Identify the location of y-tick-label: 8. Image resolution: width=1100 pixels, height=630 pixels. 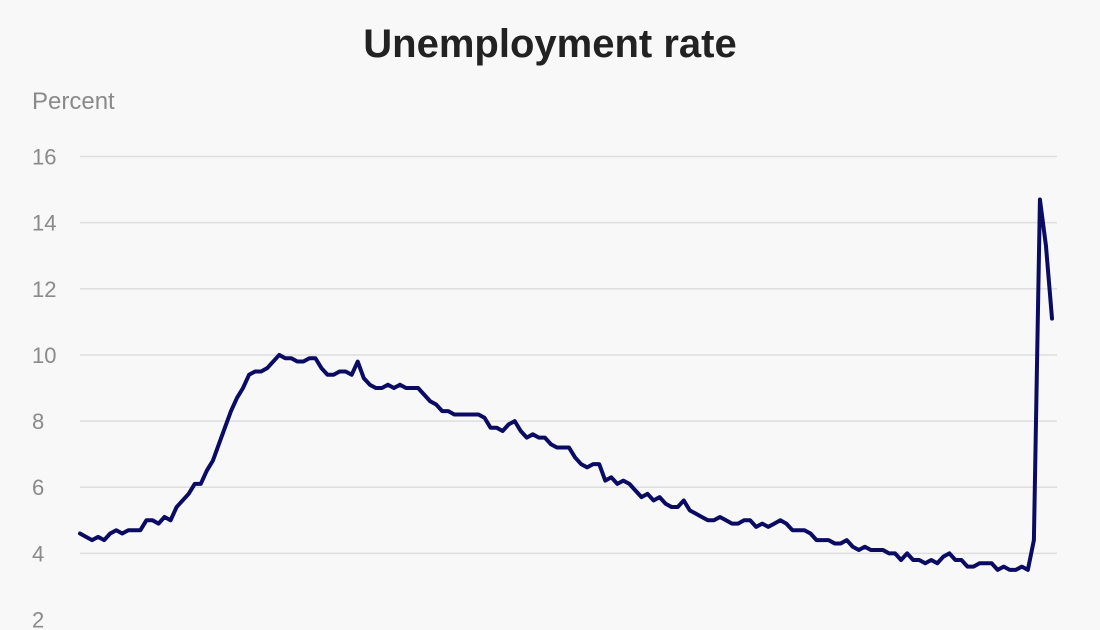
(38, 421).